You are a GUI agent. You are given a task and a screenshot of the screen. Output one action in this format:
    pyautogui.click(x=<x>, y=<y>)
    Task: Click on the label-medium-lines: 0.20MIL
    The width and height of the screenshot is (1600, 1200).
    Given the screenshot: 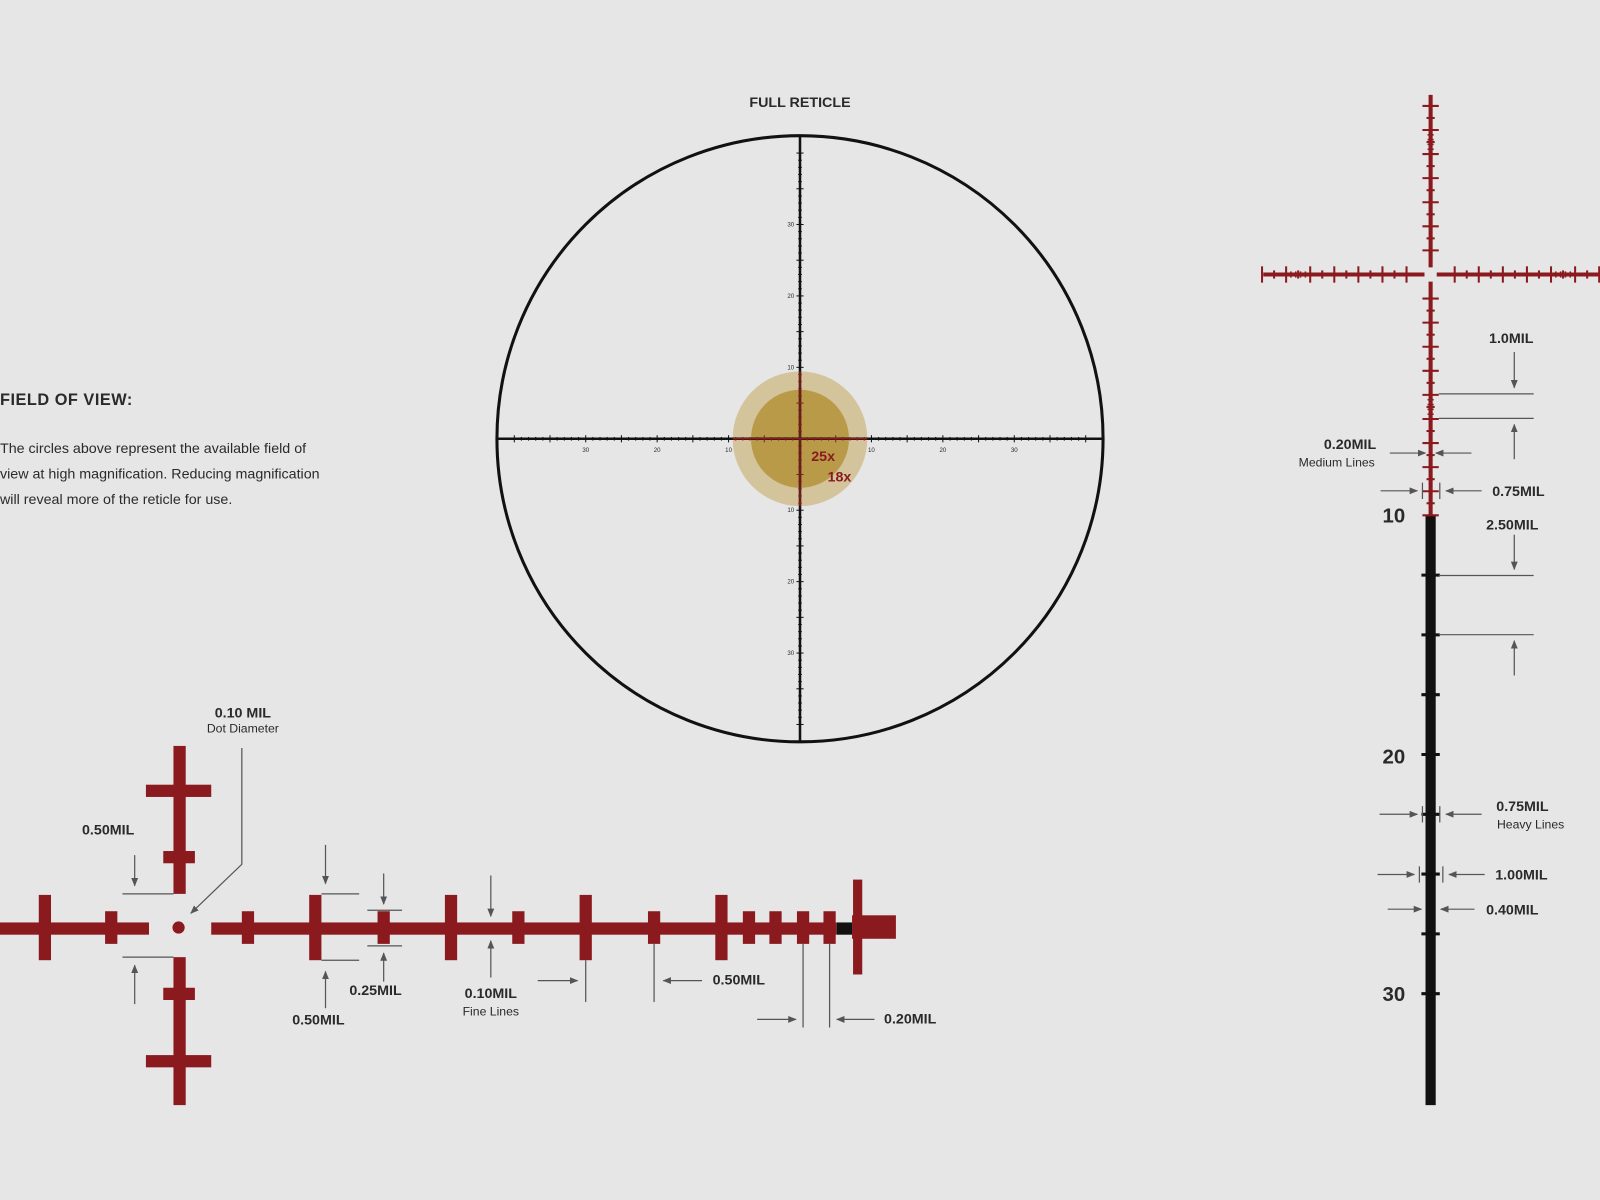 What is the action you would take?
    pyautogui.click(x=1350, y=445)
    